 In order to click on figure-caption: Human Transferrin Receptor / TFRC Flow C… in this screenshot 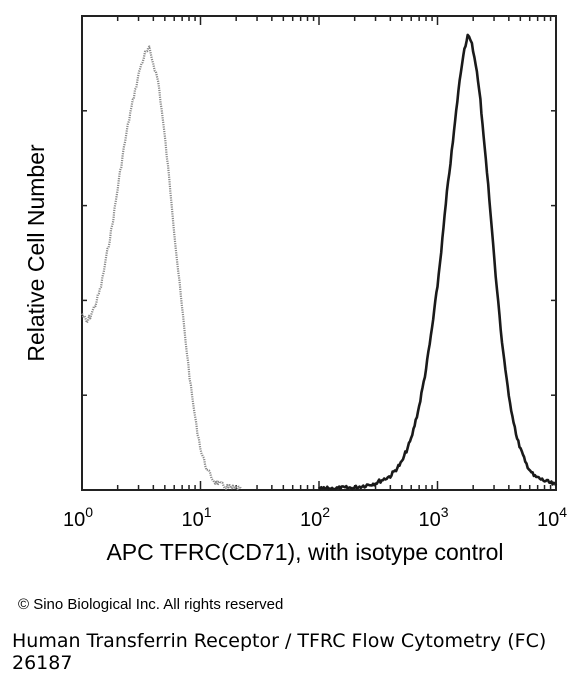, I will do `click(279, 652)`.